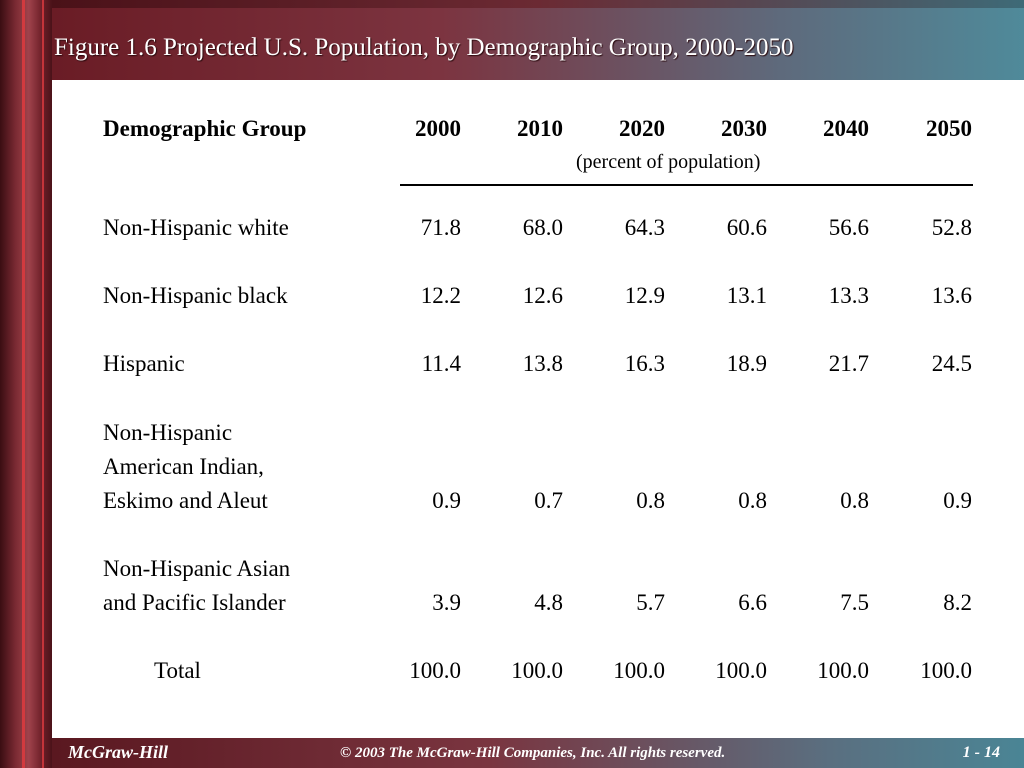 The height and width of the screenshot is (768, 1024). I want to click on table-cell: 13.3, so click(848, 295).